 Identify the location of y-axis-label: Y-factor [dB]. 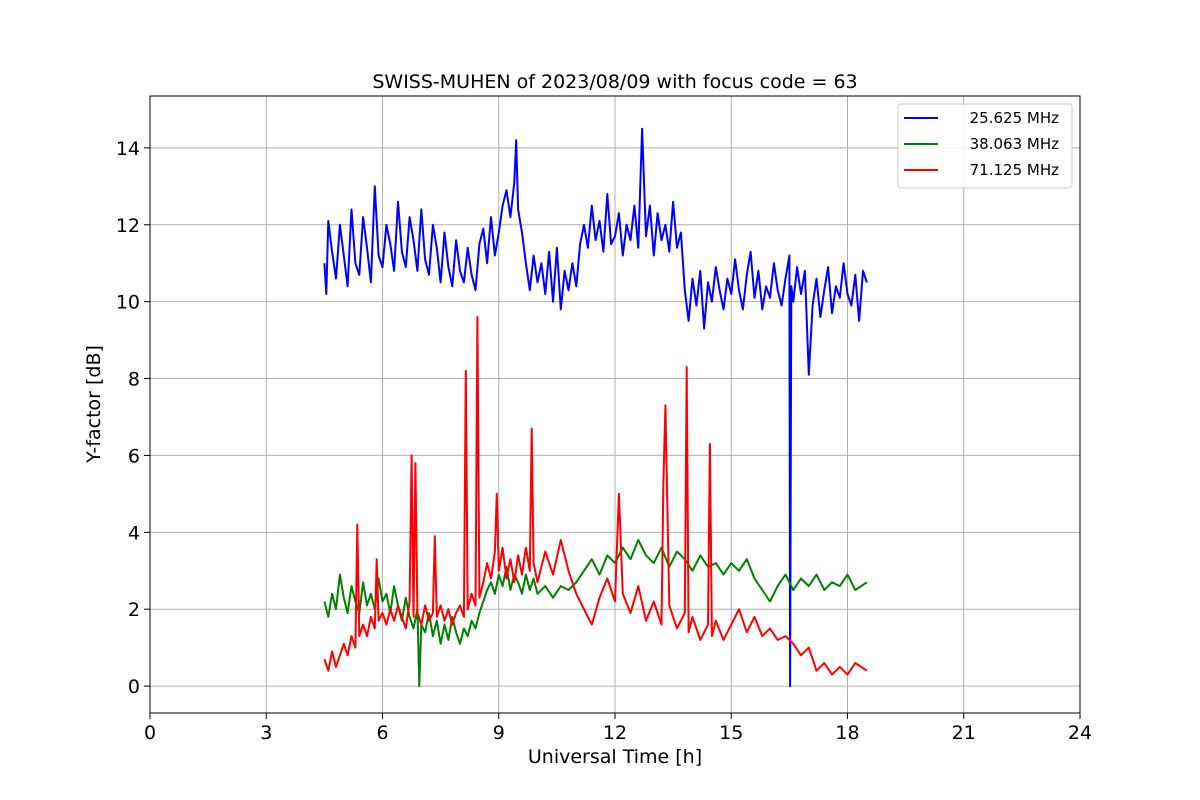
(94, 404).